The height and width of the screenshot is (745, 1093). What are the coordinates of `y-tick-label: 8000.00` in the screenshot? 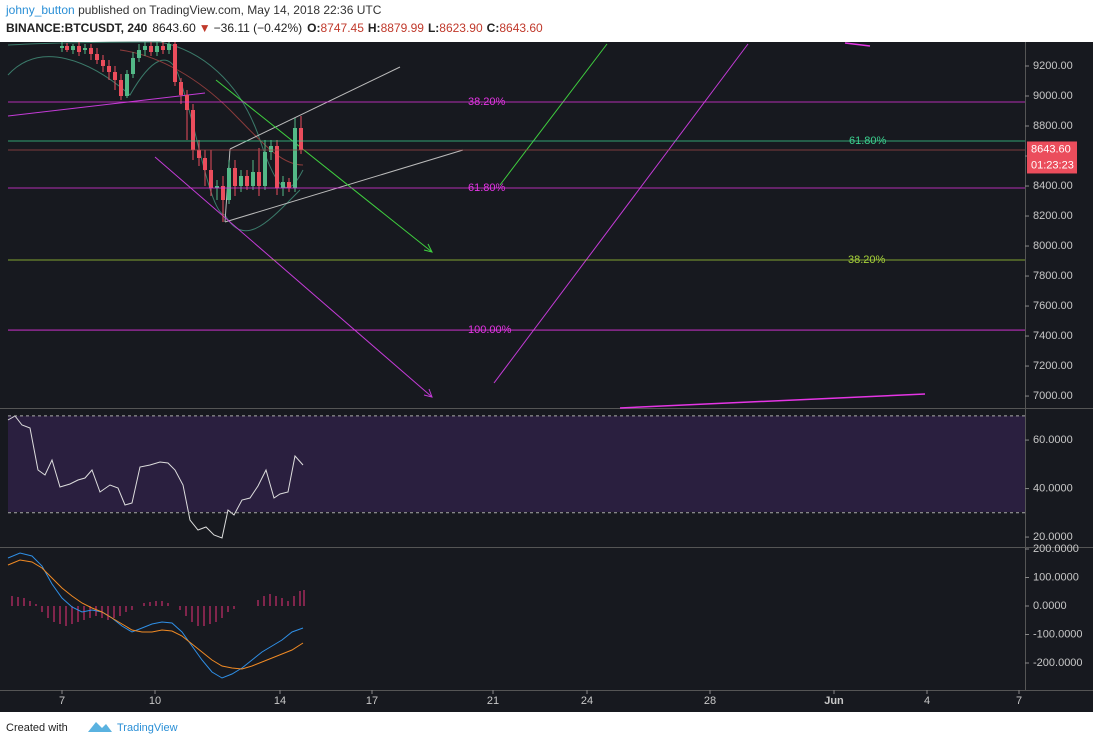 It's located at (1053, 246).